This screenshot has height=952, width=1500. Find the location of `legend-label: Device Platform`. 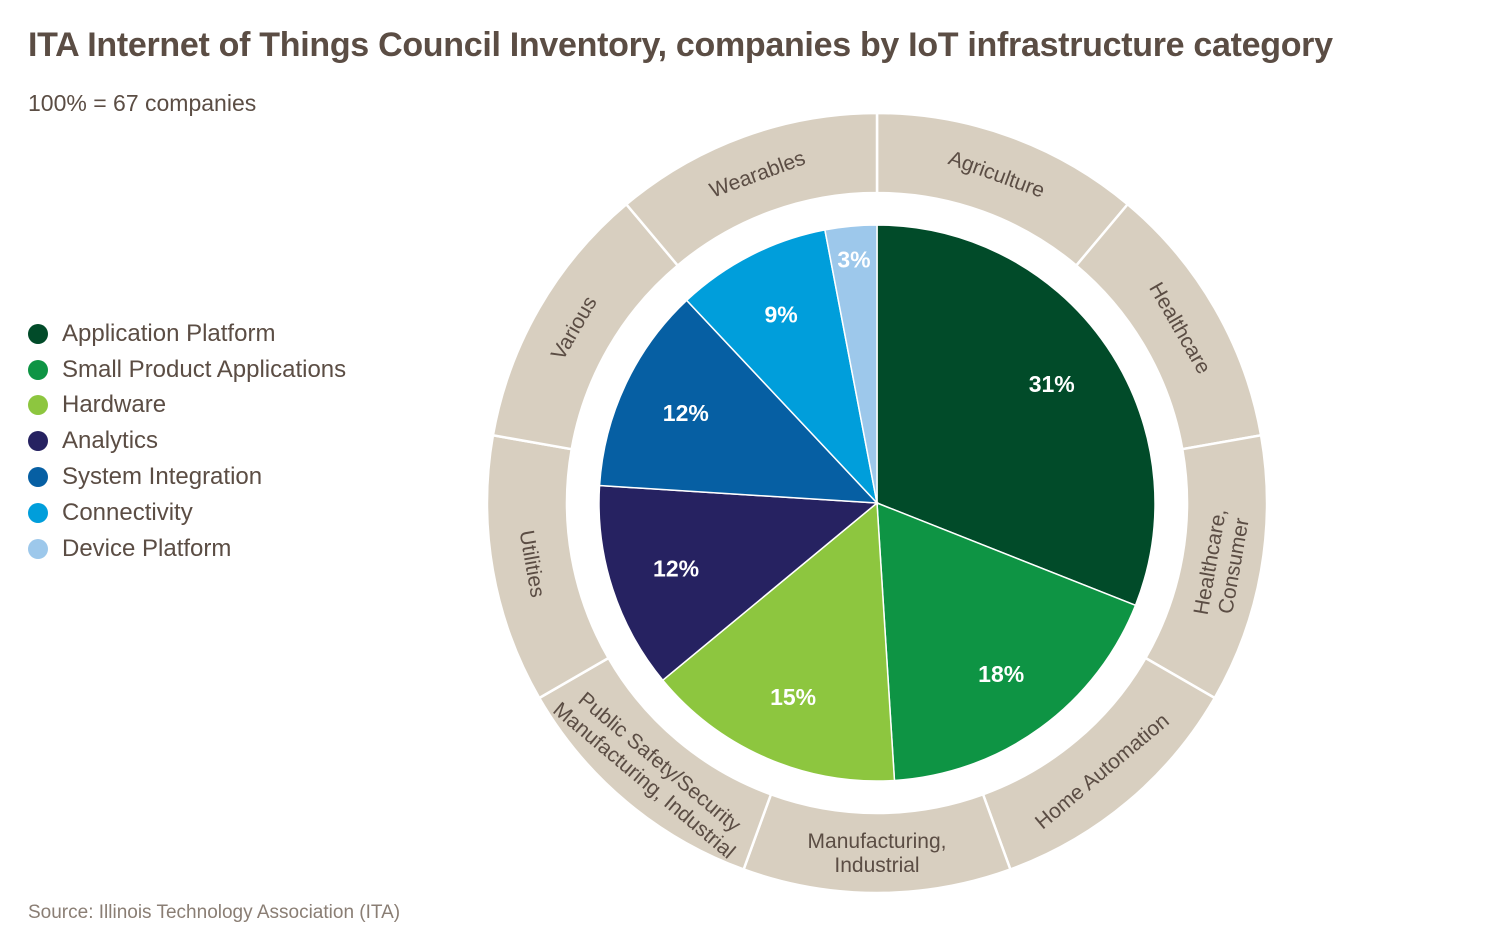

legend-label: Device Platform is located at coordinates (147, 548).